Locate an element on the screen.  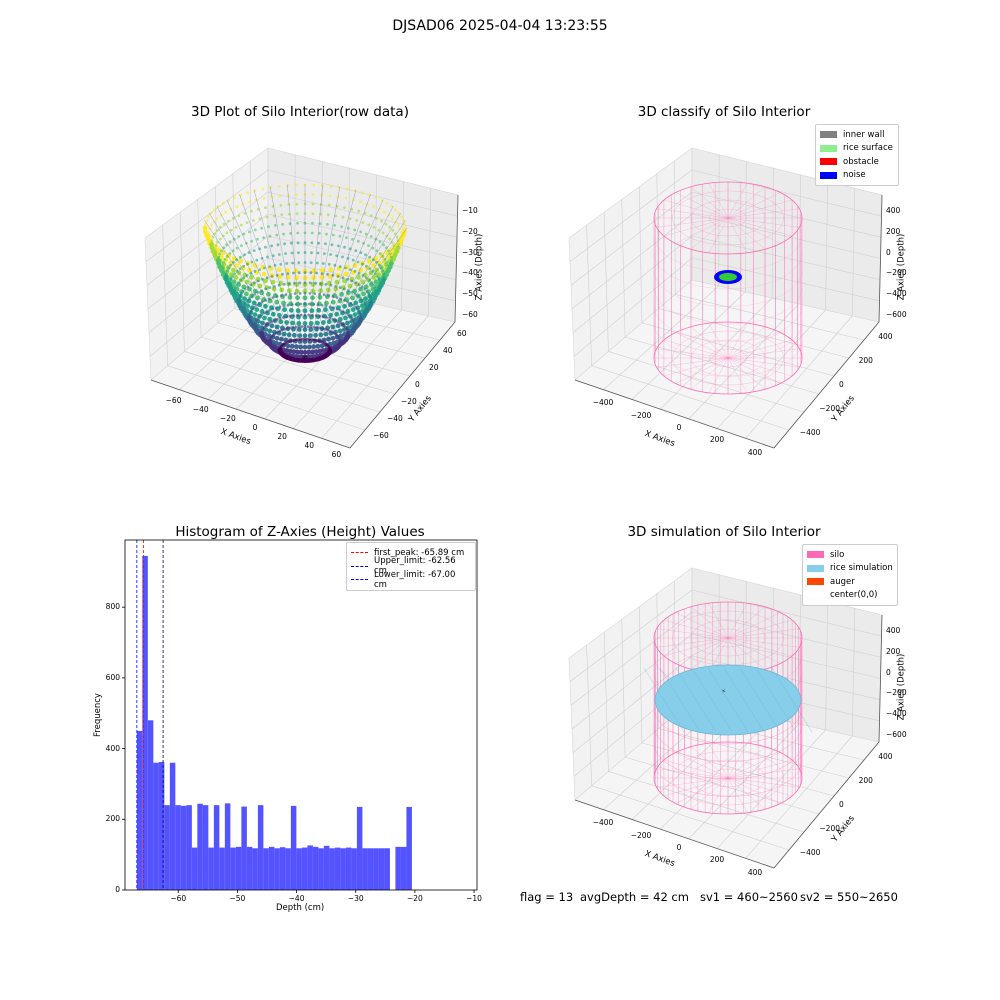
panel2-ytick: −400 is located at coordinates (810, 432).